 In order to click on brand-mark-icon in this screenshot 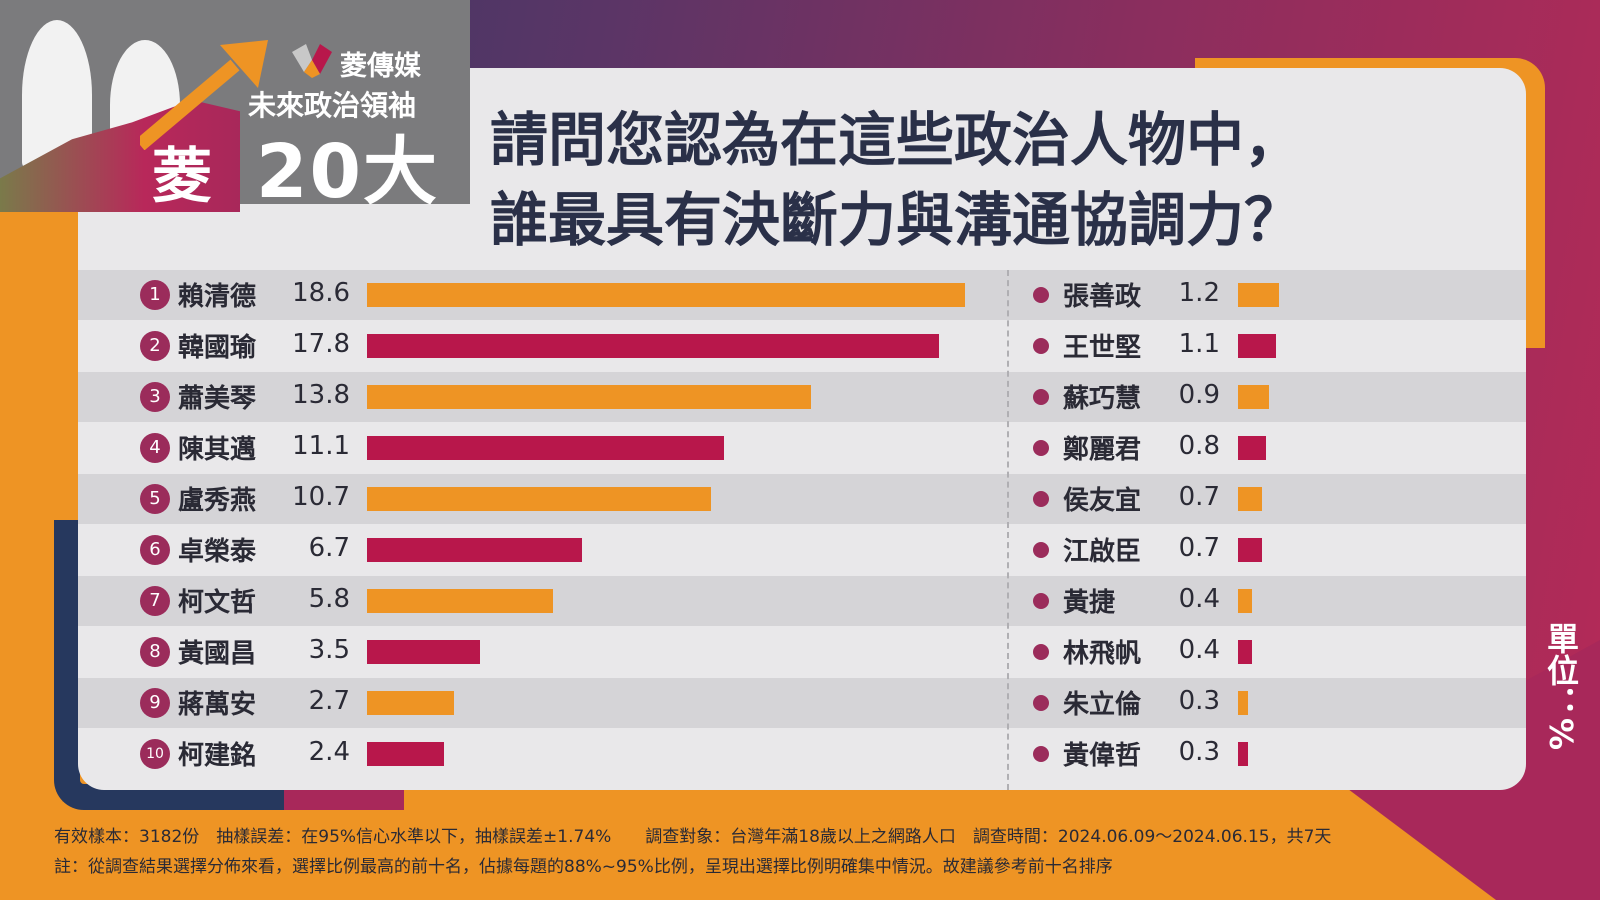, I will do `click(312, 61)`.